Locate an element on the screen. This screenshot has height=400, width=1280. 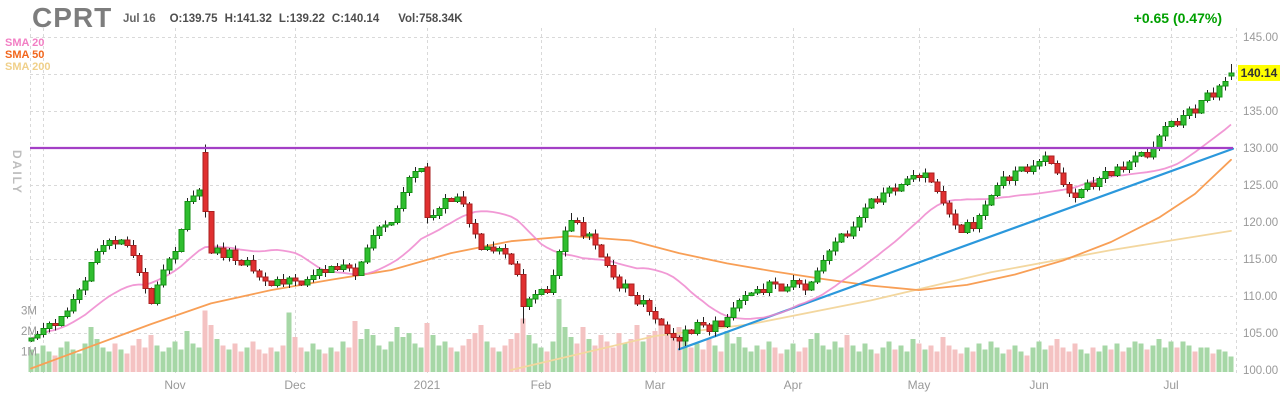
quote-date: Jul 16 is located at coordinates (139, 19).